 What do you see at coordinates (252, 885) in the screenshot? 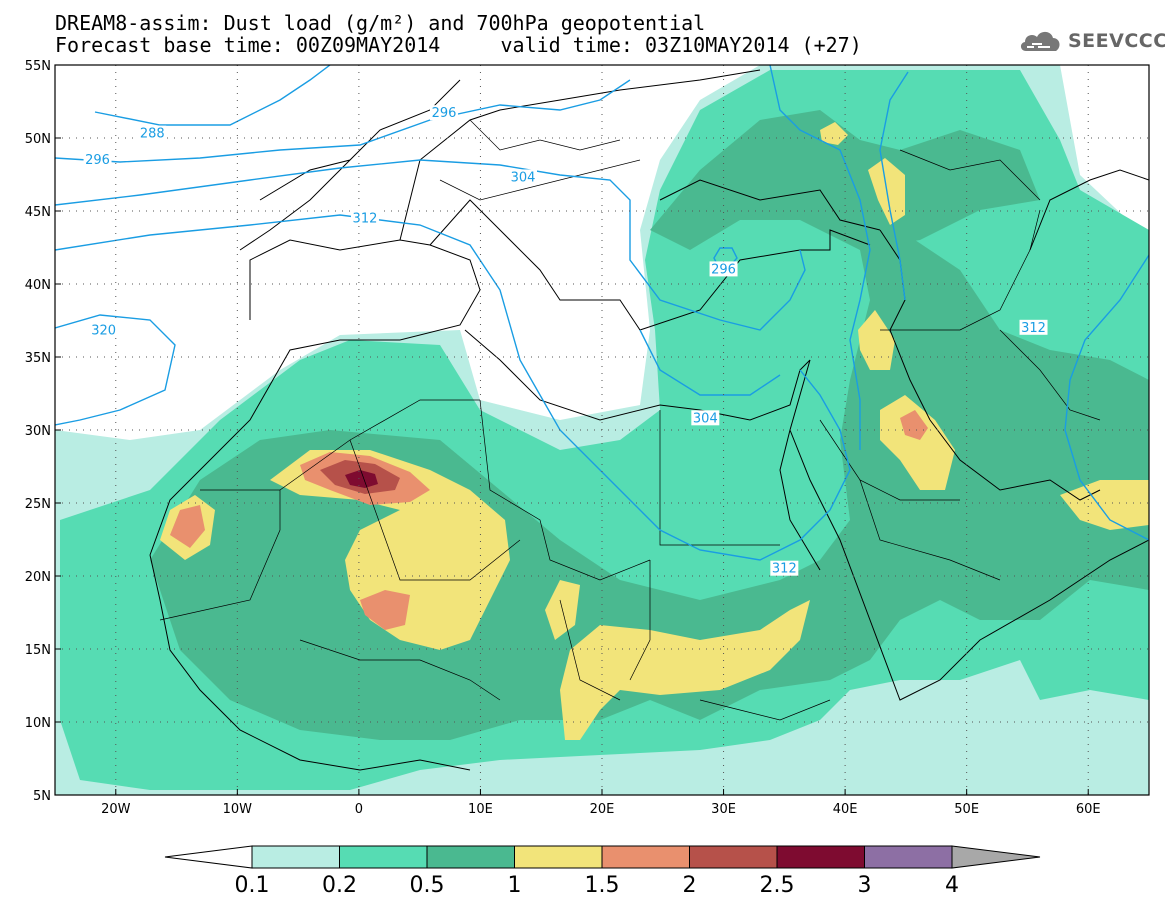
I see `colorbar-label: 0.1` at bounding box center [252, 885].